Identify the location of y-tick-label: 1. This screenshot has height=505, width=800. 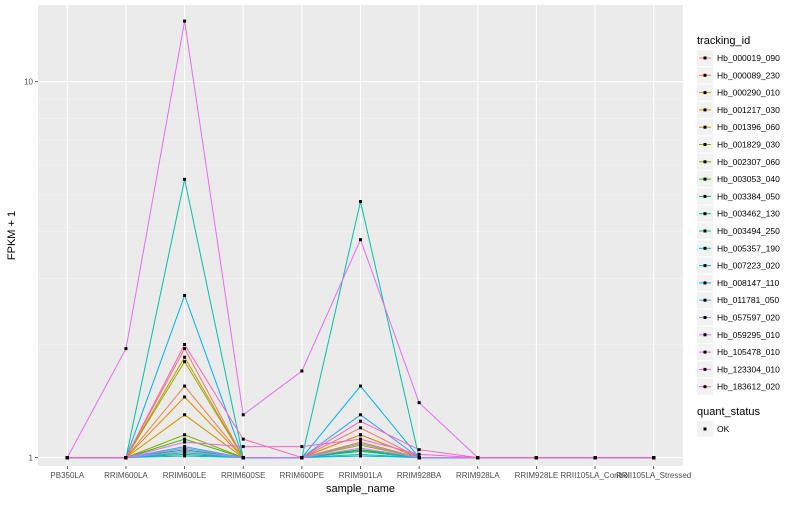
(31, 458).